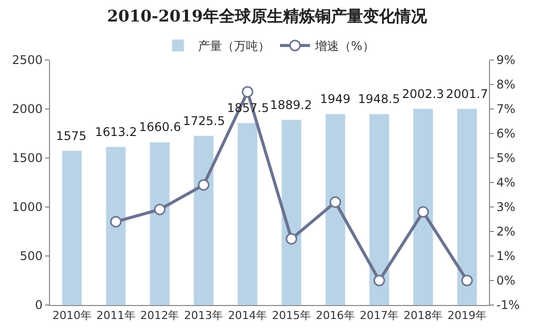 The width and height of the screenshot is (534, 335). Describe the element at coordinates (506, 85) in the screenshot. I see `y2-tick-label: 8%` at that location.